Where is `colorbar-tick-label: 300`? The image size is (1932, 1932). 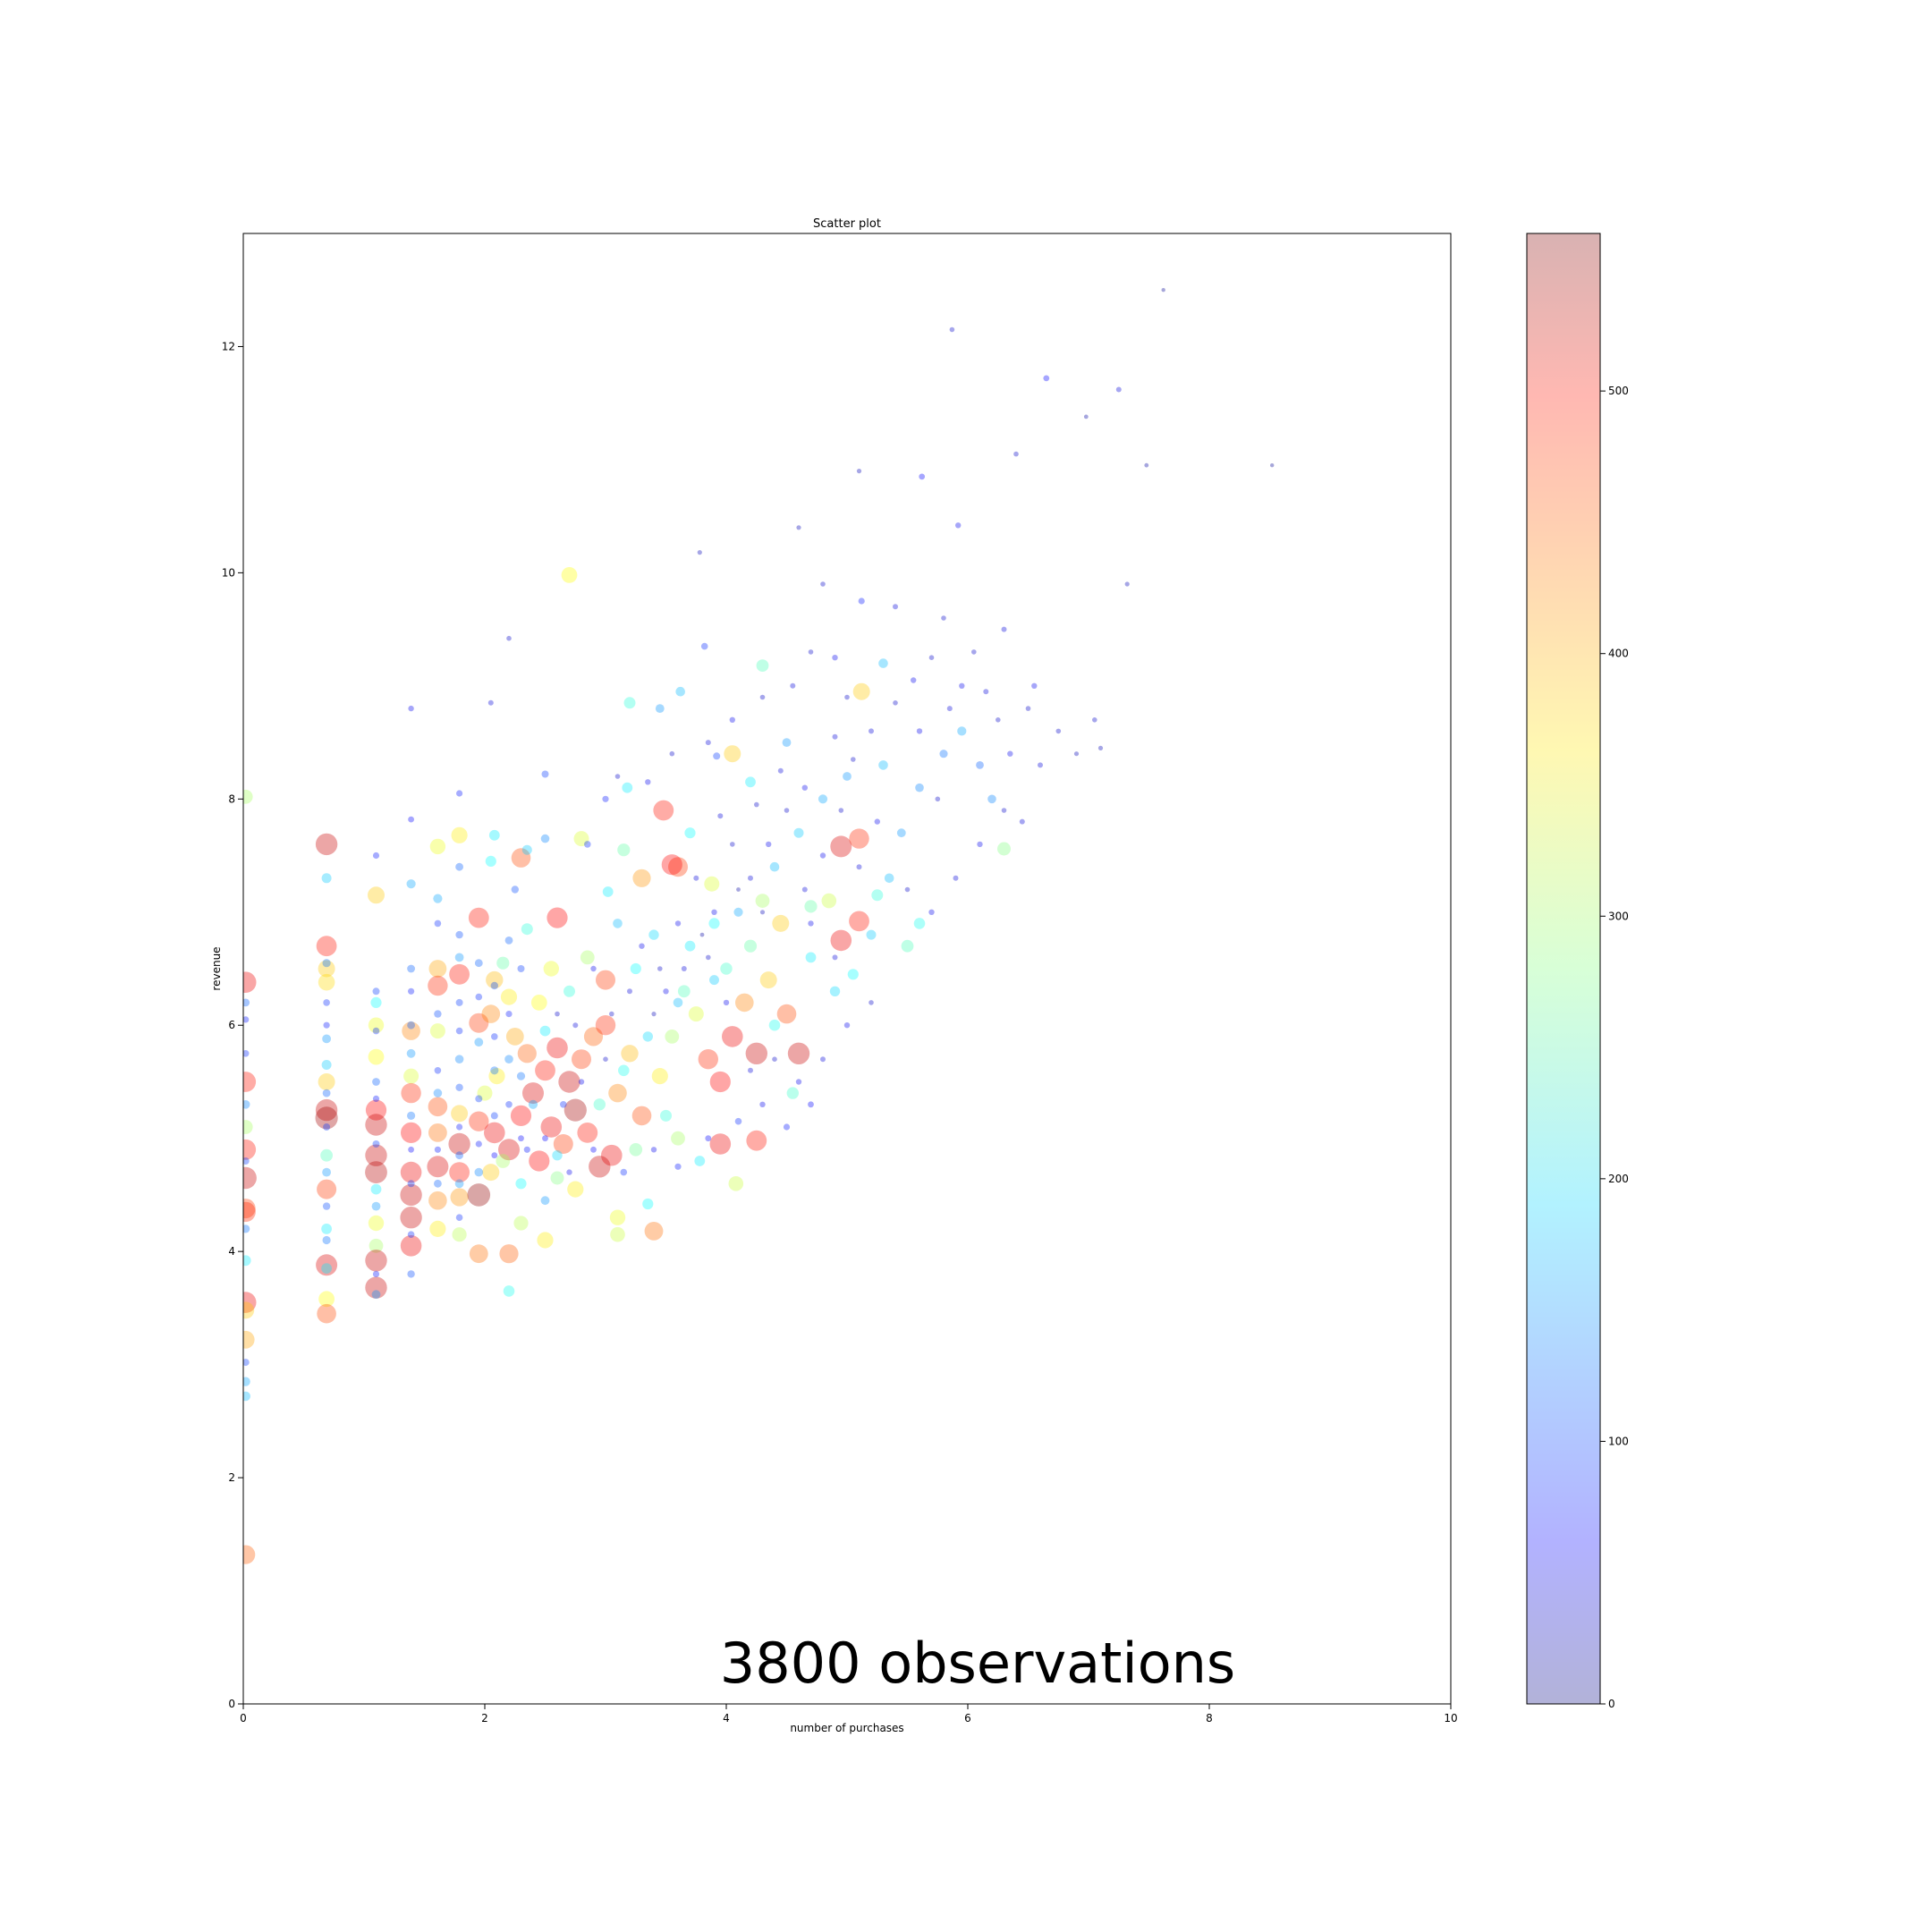 colorbar-tick-label: 300 is located at coordinates (1618, 916).